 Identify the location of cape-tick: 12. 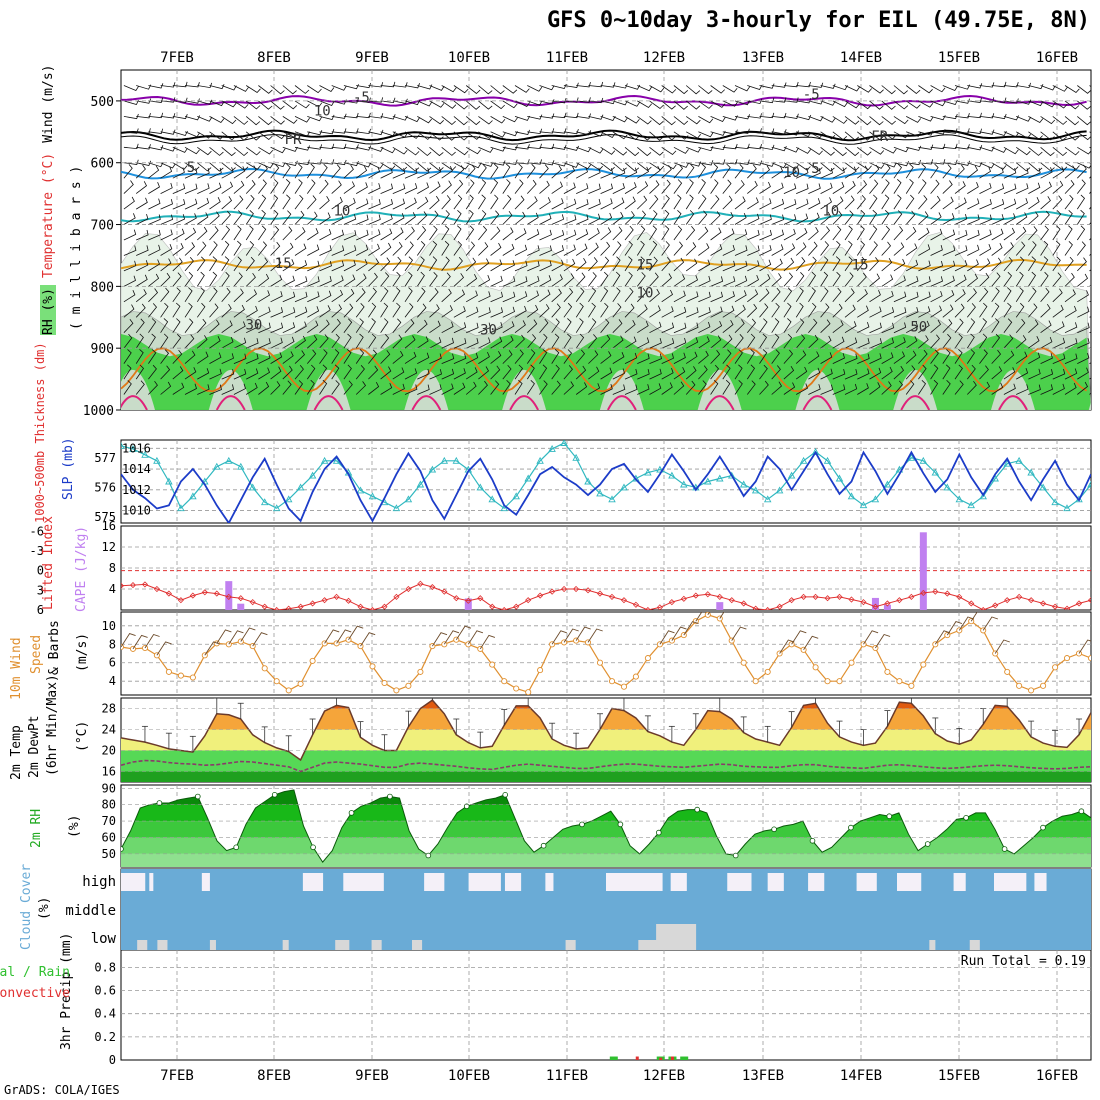
(109, 547).